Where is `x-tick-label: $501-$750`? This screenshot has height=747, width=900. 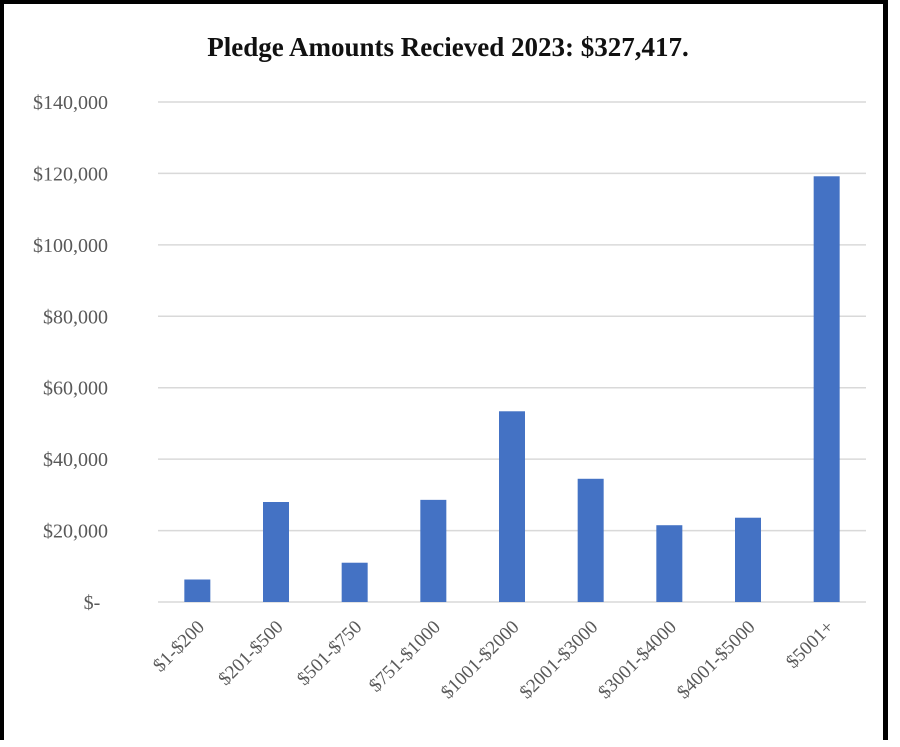
x-tick-label: $501-$750 is located at coordinates (329, 653).